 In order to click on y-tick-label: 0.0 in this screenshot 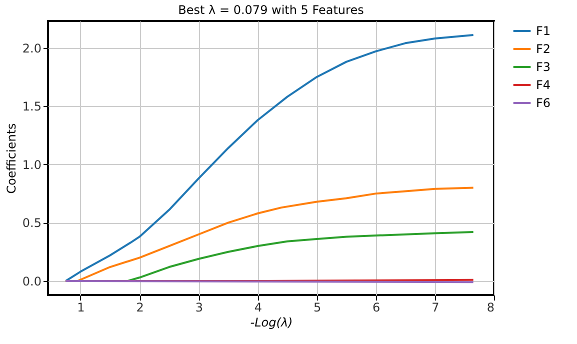, I will do `click(32, 281)`.